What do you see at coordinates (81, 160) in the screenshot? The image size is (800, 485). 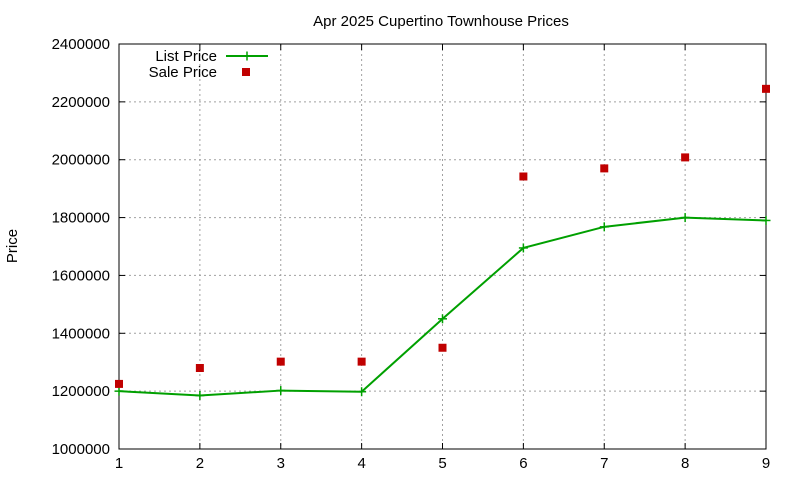 I see `y-tick-label: 2000000` at bounding box center [81, 160].